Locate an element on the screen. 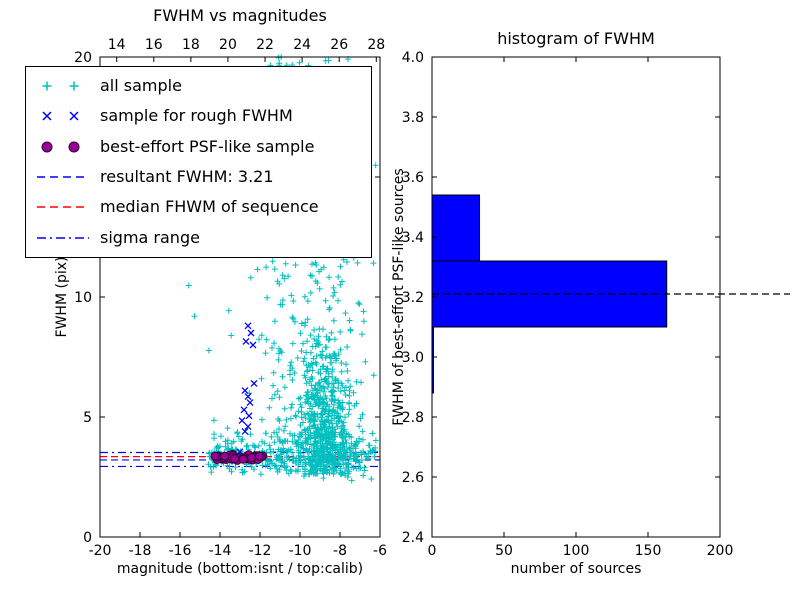 The image size is (800, 600). right-plot-title: histogram of FWHM is located at coordinates (576, 38).